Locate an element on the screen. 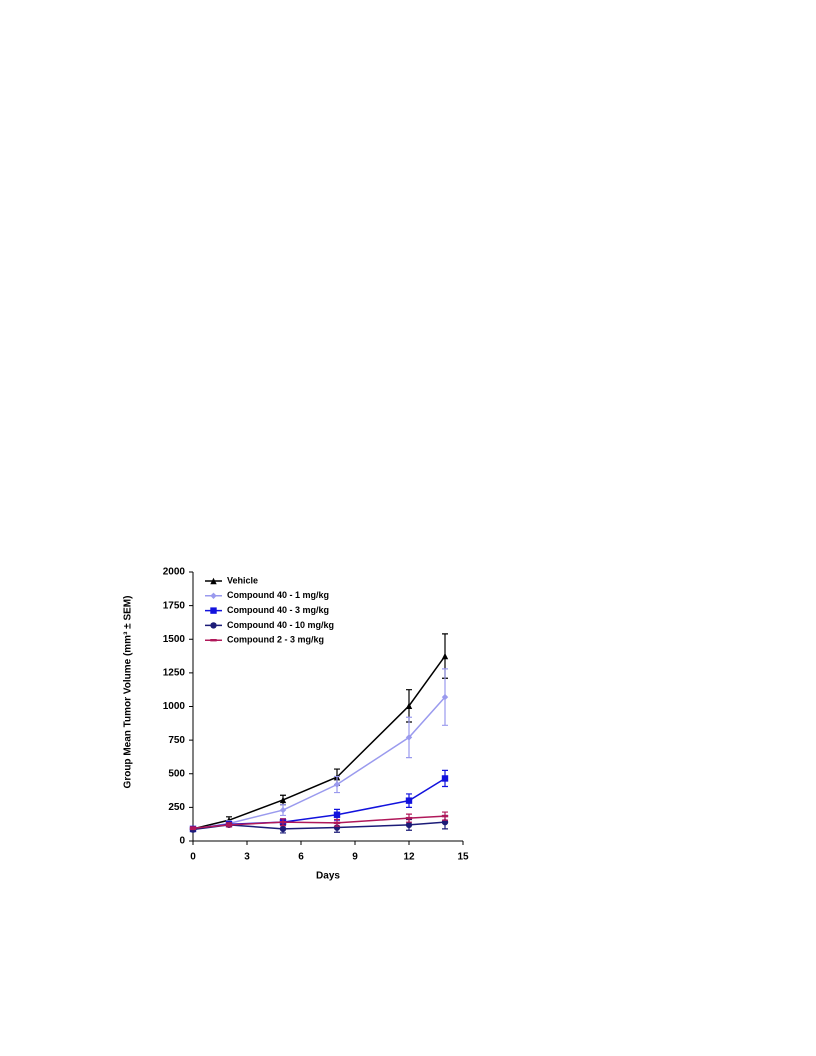 This screenshot has height=1056, width=816. y-tick-label: 750 is located at coordinates (176, 740).